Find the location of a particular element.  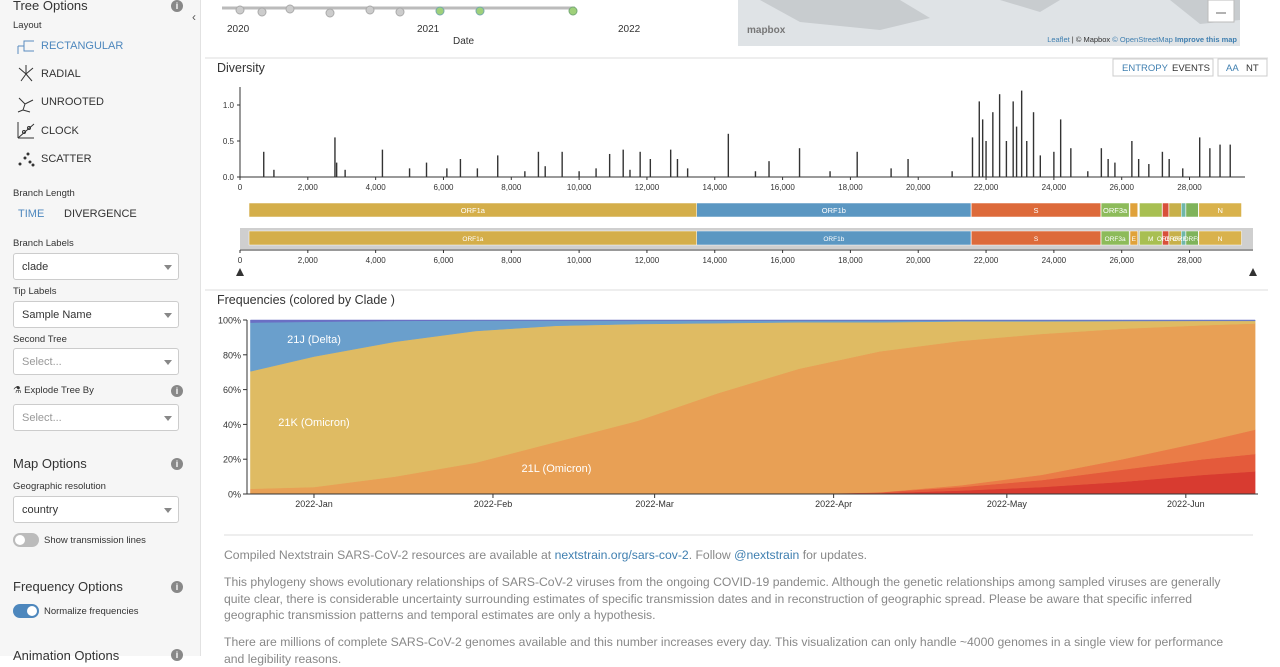

chart-title: Diversity is located at coordinates (241, 68).